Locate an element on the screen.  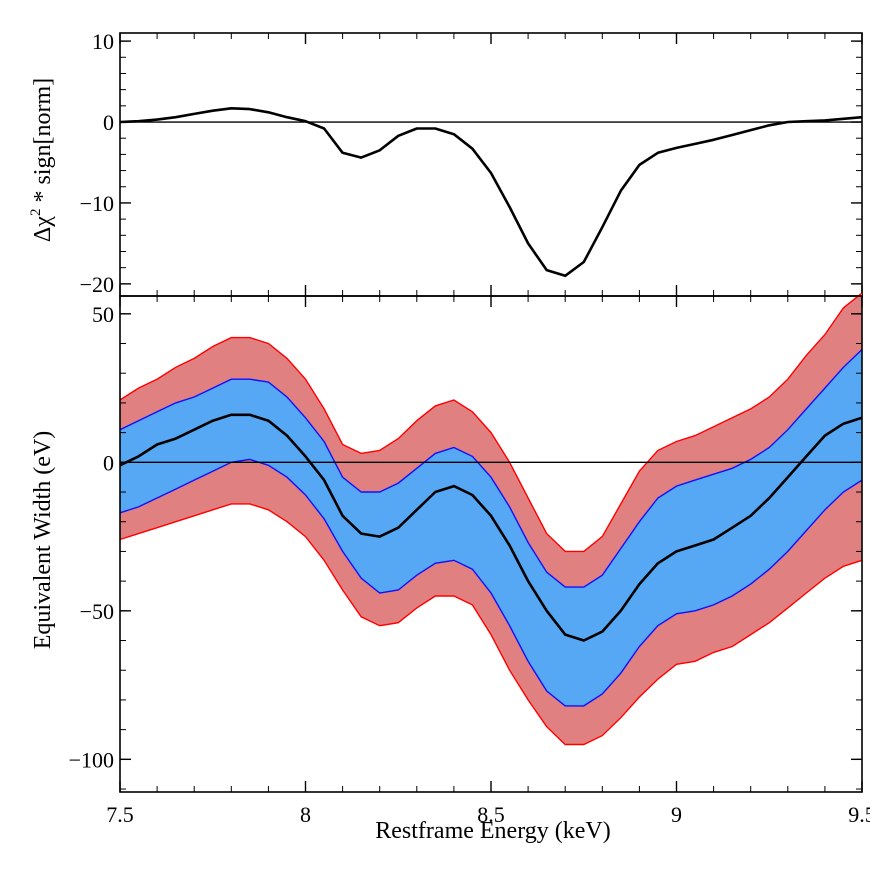
top-y-axis-title-superscript: 2 is located at coordinates (36, 213).